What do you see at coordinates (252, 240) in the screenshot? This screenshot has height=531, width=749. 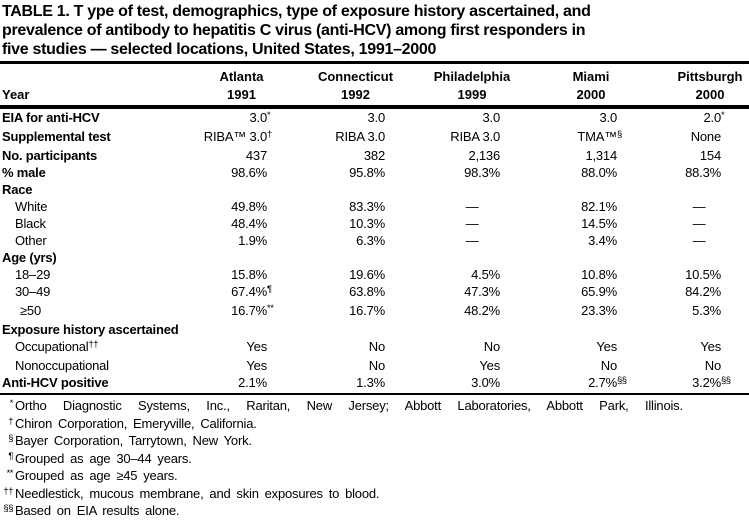 I see `cell-value: 1.9%` at bounding box center [252, 240].